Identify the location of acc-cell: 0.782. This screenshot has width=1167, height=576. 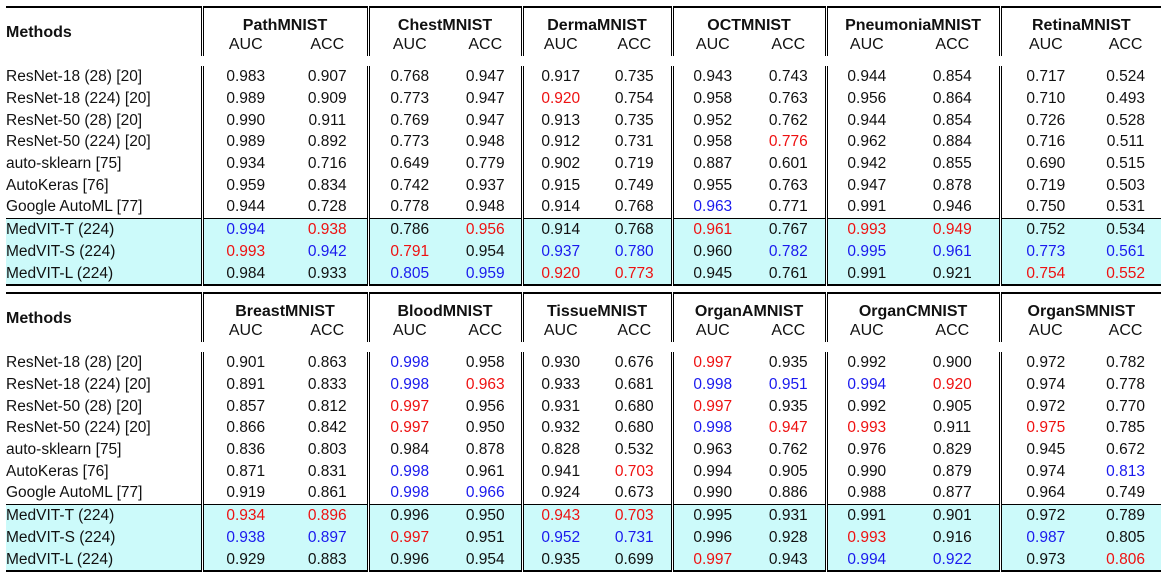
(789, 251).